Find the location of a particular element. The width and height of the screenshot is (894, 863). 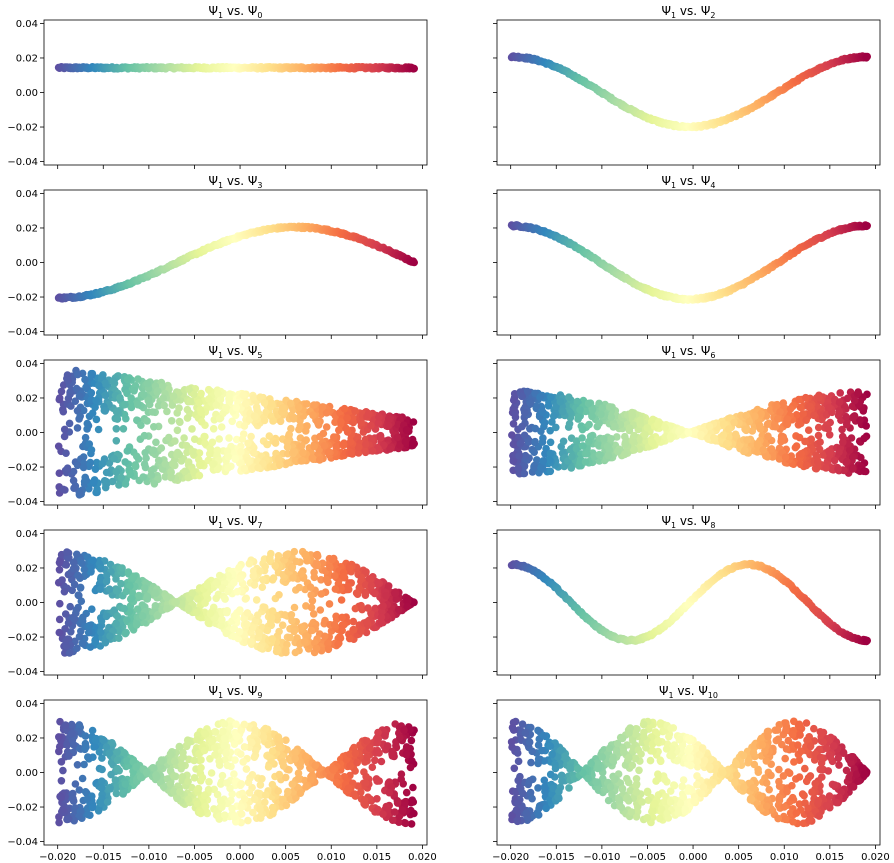

panel-title: Ψ1 vs. Ψ0 is located at coordinates (236, 12).